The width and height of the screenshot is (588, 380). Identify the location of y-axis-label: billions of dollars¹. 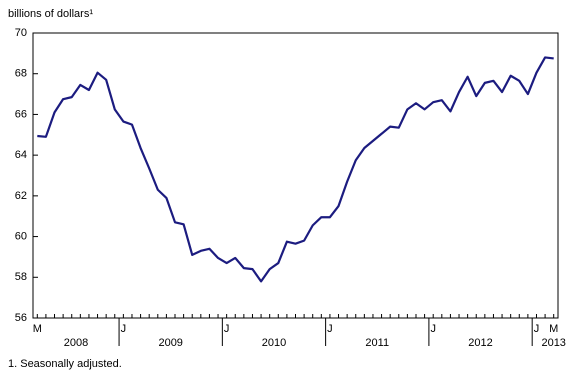
(50, 14).